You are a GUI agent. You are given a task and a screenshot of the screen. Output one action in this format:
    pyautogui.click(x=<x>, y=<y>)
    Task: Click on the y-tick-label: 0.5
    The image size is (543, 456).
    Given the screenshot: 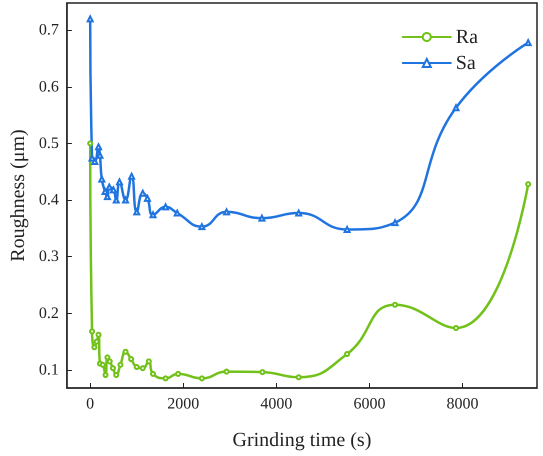 What is the action you would take?
    pyautogui.click(x=48, y=143)
    